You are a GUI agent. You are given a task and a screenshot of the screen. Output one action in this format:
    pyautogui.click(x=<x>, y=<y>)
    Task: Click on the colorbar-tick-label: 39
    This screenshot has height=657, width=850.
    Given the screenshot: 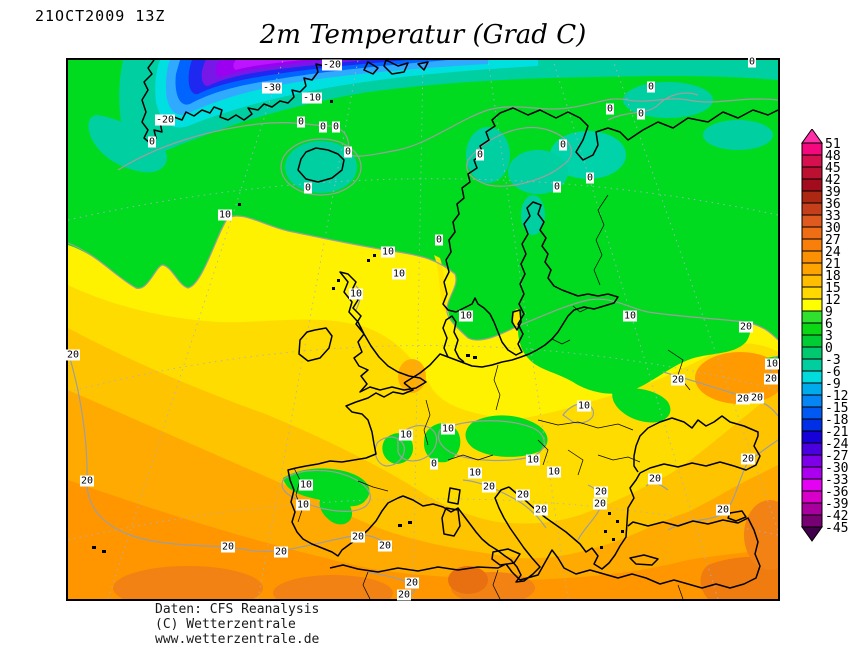 What is the action you would take?
    pyautogui.click(x=833, y=192)
    